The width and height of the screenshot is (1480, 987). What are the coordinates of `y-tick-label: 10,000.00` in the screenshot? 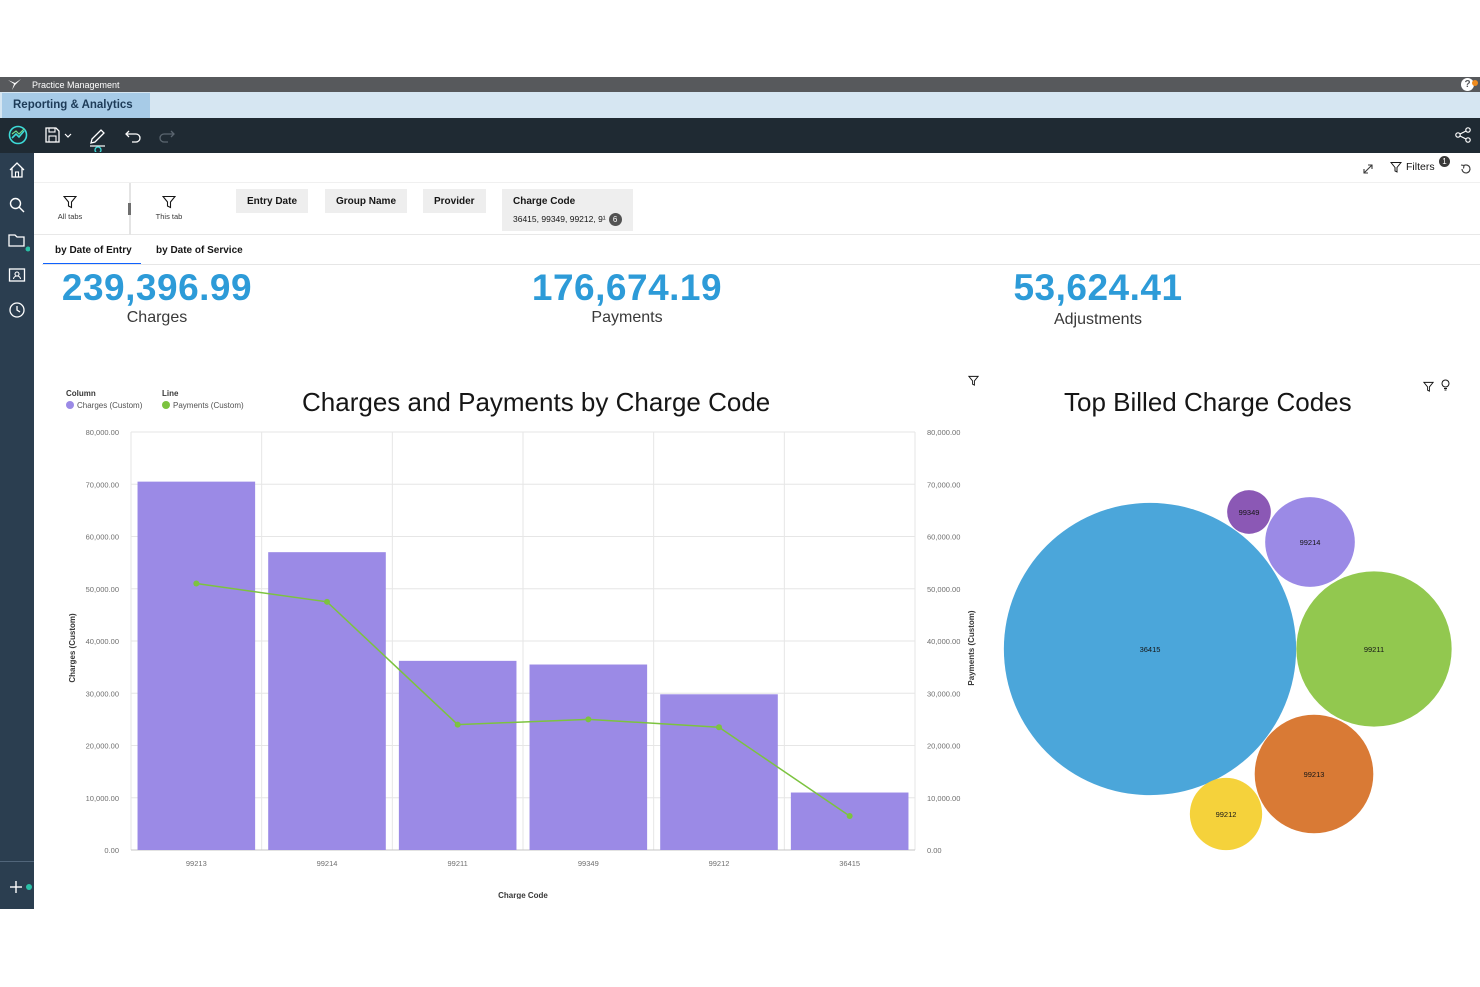 It's located at (102, 798).